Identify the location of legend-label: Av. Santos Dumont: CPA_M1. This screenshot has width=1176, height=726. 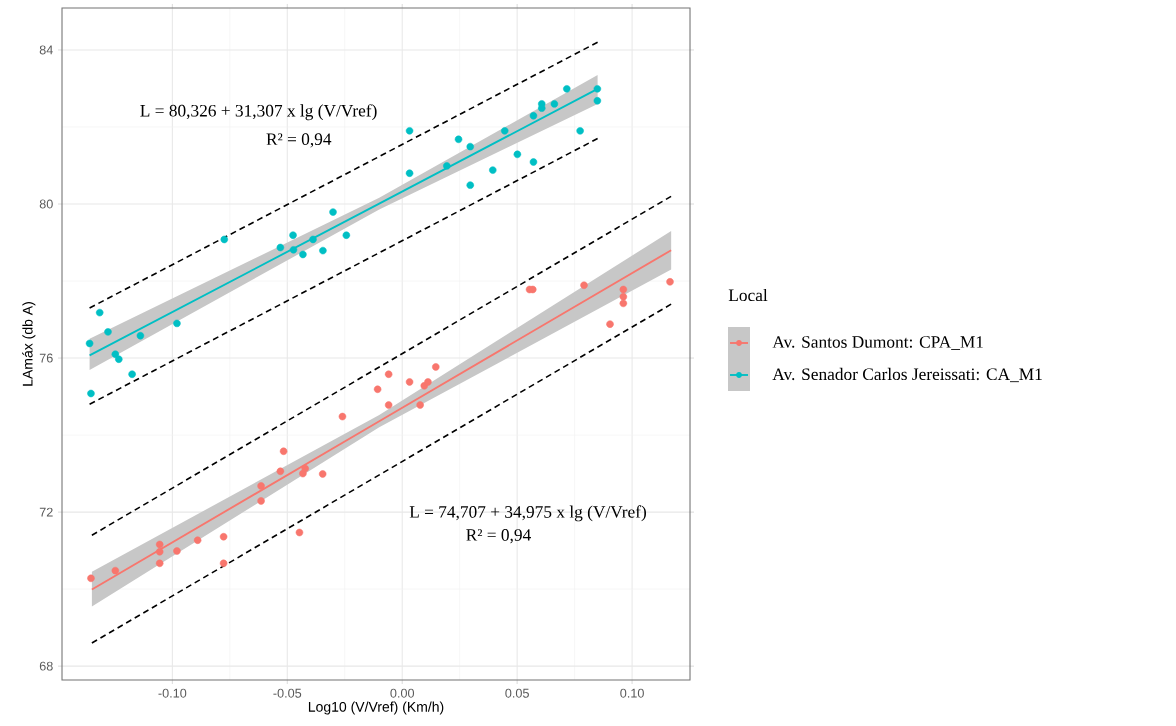
(877, 343).